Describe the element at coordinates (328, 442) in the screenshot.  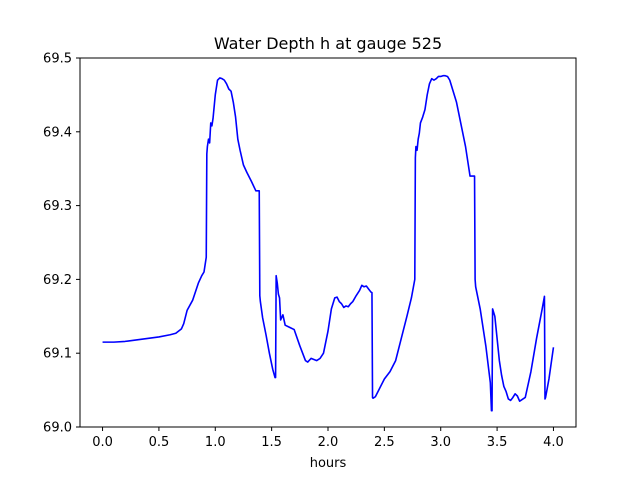
I see `x-tick-label: 2.0` at that location.